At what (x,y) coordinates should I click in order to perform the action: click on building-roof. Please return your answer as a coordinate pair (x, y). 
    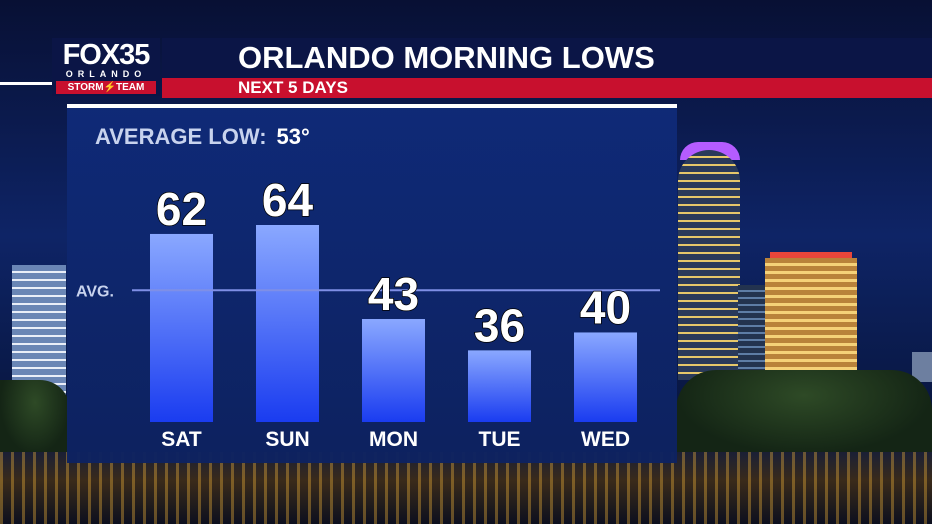
    Looking at the image, I should click on (811, 257).